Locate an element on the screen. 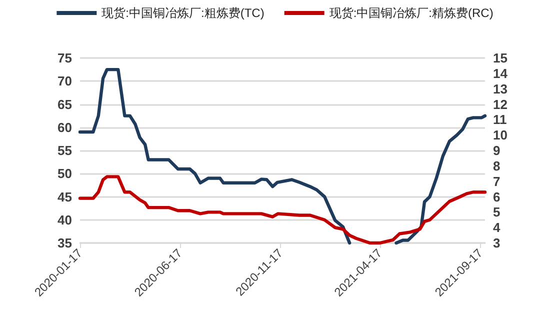 This screenshot has height=330, width=550. y2-tick-label: 13 is located at coordinates (500, 88).